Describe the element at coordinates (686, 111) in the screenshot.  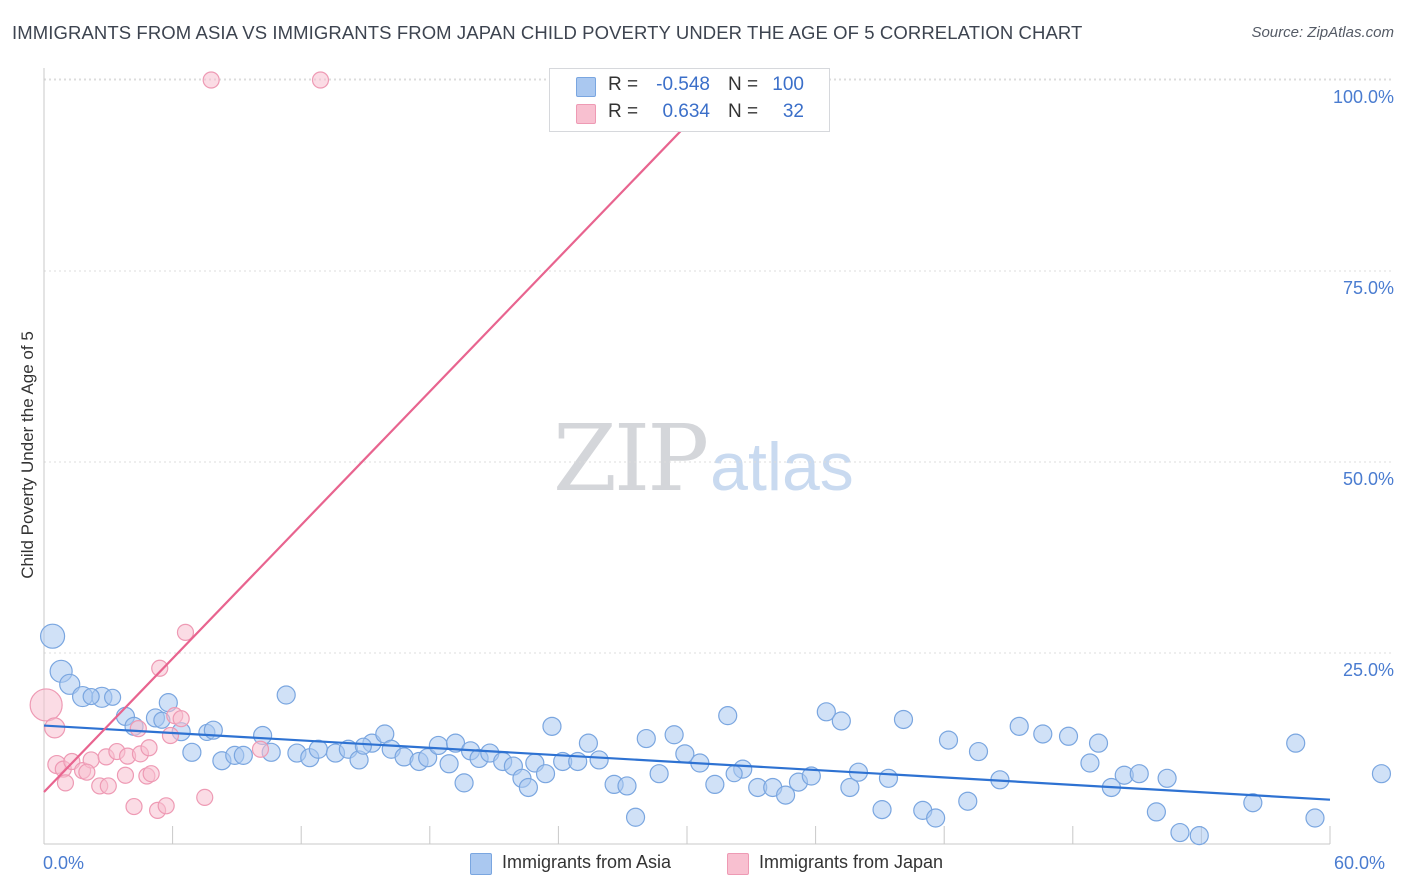
I see `japan-r-value: 0.634` at that location.